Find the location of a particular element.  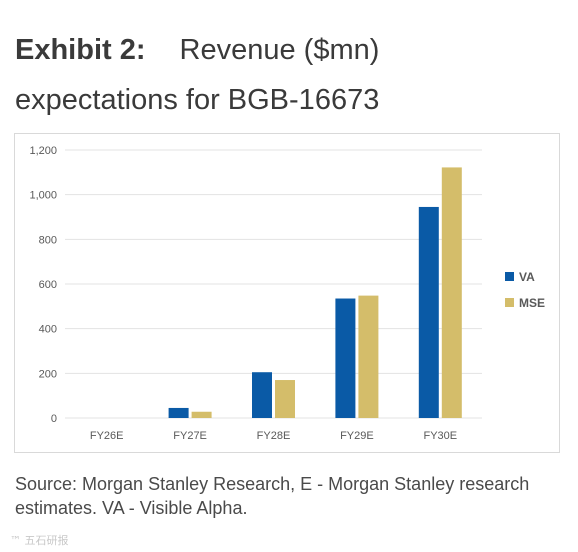

y-tick-label: 0 is located at coordinates (54, 419).